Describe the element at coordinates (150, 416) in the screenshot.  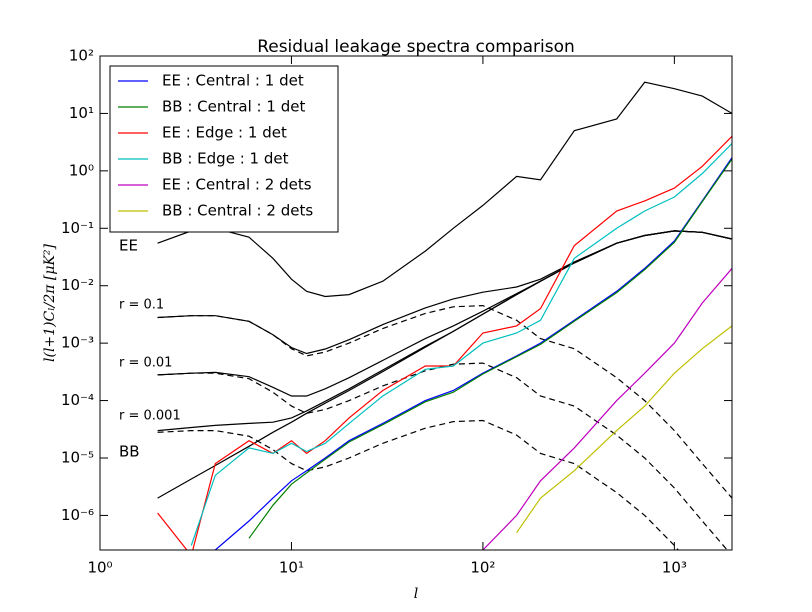
I see `annotation: r = 0.001` at that location.